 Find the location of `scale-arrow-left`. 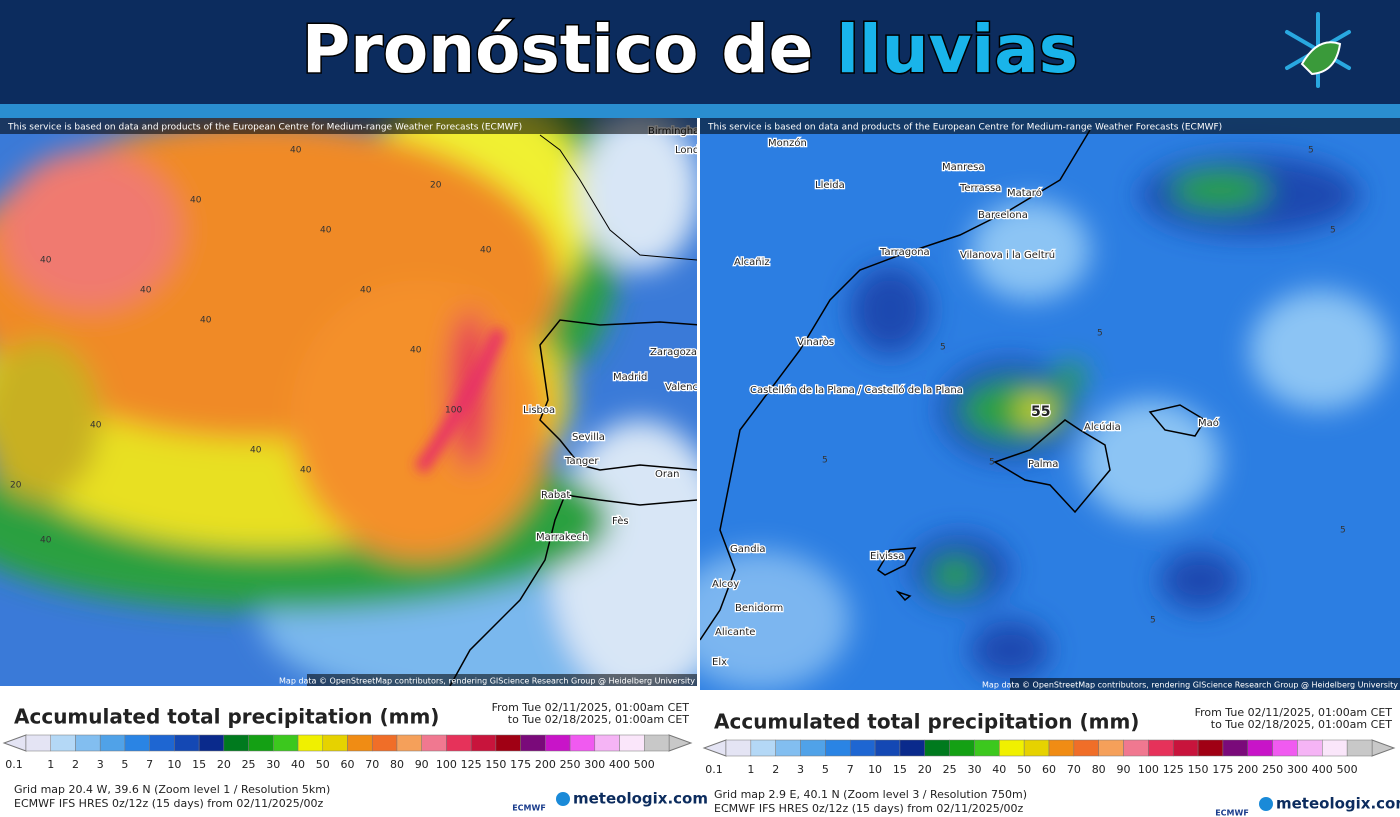

scale-arrow-left is located at coordinates (714, 748).